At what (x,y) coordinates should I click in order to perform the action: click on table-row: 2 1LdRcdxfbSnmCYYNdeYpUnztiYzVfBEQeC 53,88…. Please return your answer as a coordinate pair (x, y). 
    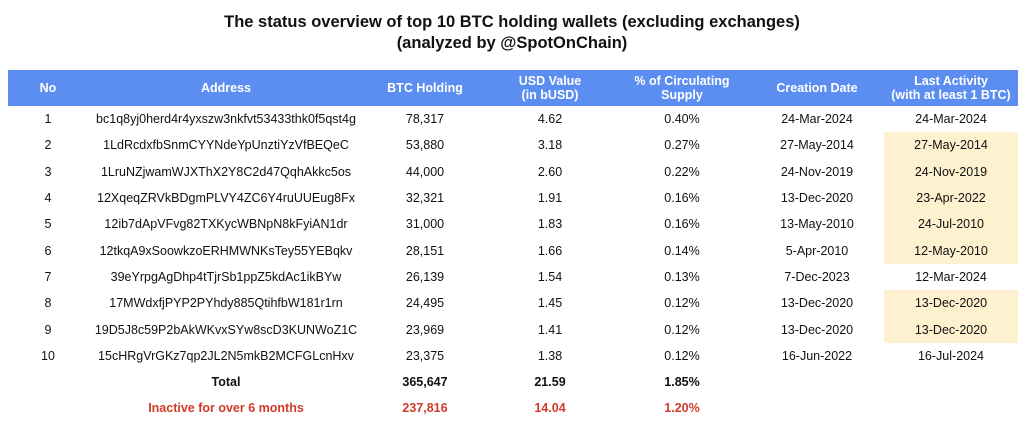
    Looking at the image, I should click on (513, 145).